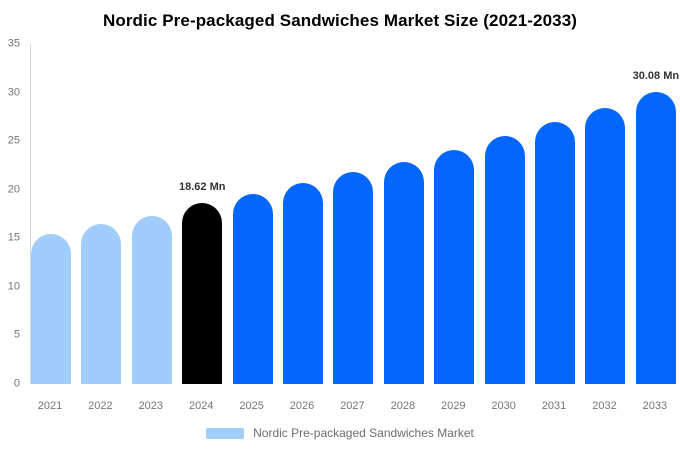  Describe the element at coordinates (50, 406) in the screenshot. I see `x-axis-label-2021: 2021` at that location.